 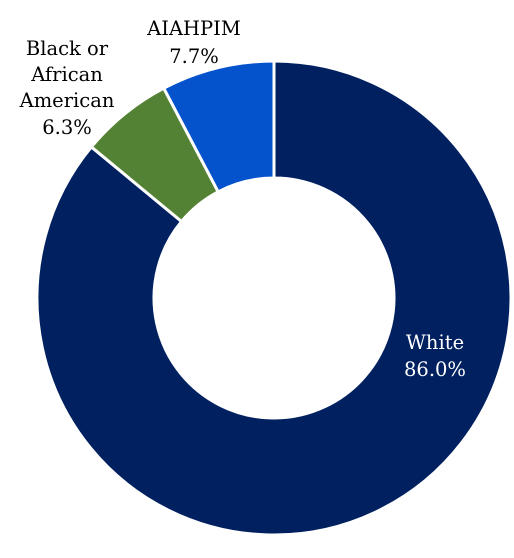 I want to click on slice-label-white-name: White, so click(x=435, y=342).